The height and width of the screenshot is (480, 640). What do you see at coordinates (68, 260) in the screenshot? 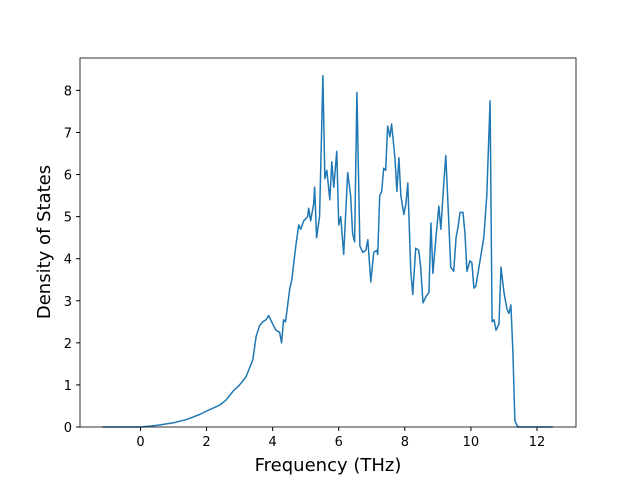
I see `y-tick-label: 4` at bounding box center [68, 260].